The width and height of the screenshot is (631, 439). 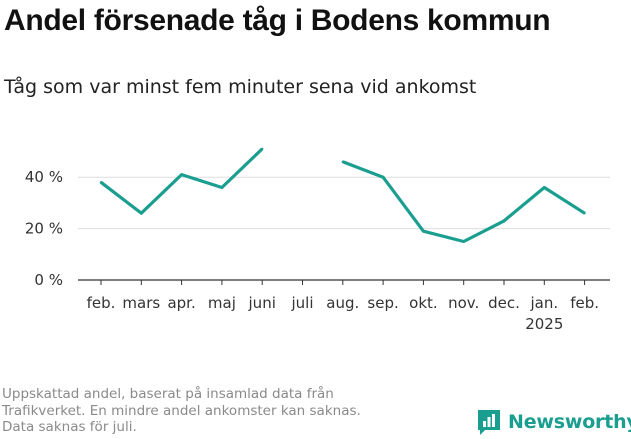 I want to click on x-tick-label: aug., so click(x=342, y=303).